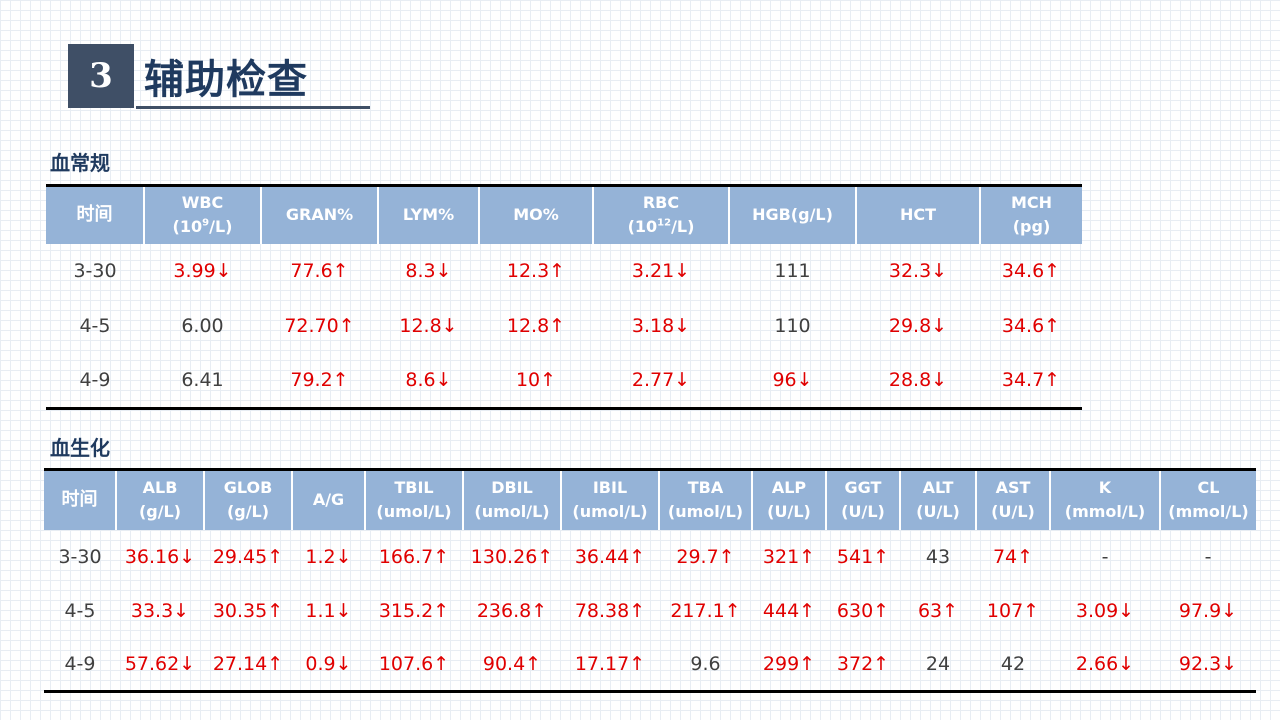  What do you see at coordinates (705, 499) in the screenshot?
I see `blood-biochem-col-header: TBA (umol/L)` at bounding box center [705, 499].